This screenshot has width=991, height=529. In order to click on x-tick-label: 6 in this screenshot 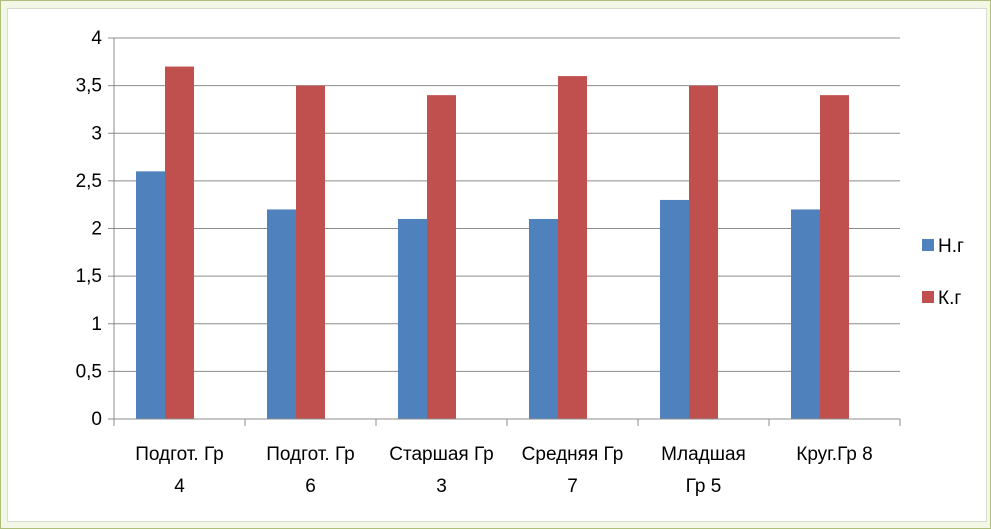, I will do `click(310, 486)`.